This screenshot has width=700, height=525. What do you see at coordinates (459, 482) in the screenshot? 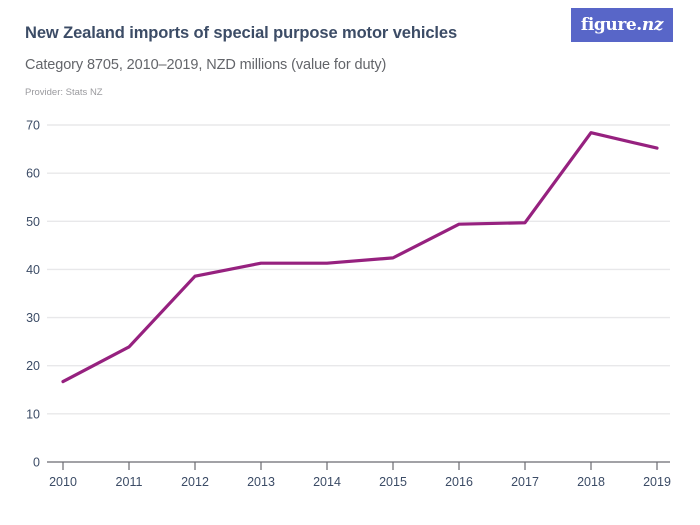
I see `x-axis-tick-label: 2016` at bounding box center [459, 482].